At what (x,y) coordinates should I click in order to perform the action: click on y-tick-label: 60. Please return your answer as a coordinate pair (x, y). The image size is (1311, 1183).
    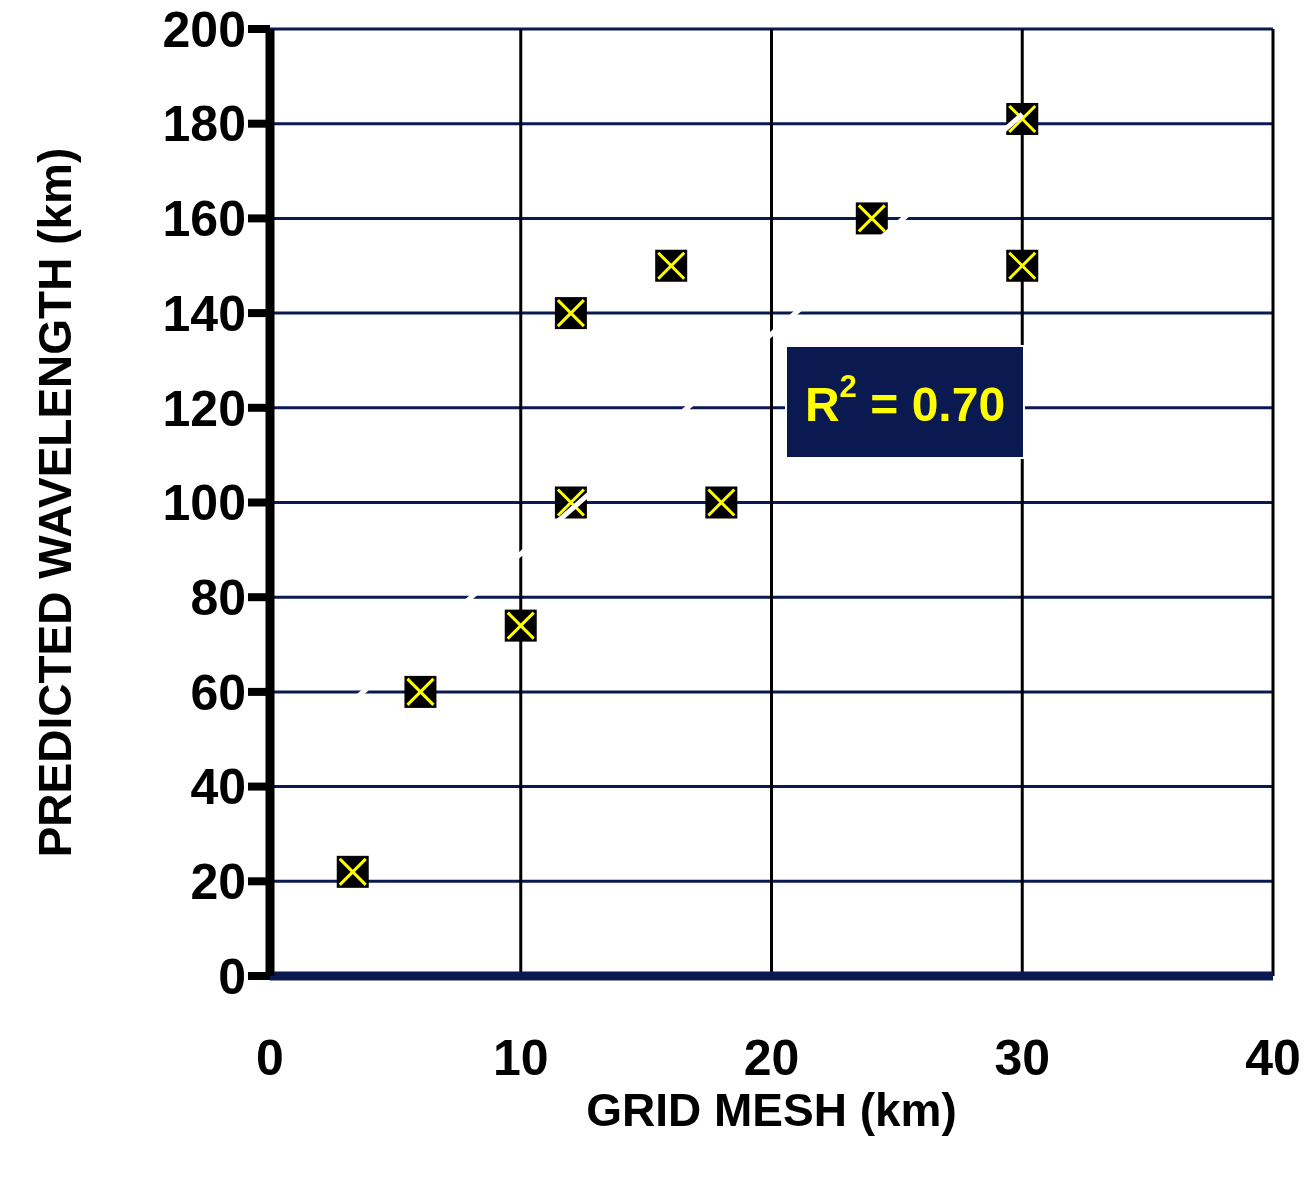
    Looking at the image, I should click on (218, 692).